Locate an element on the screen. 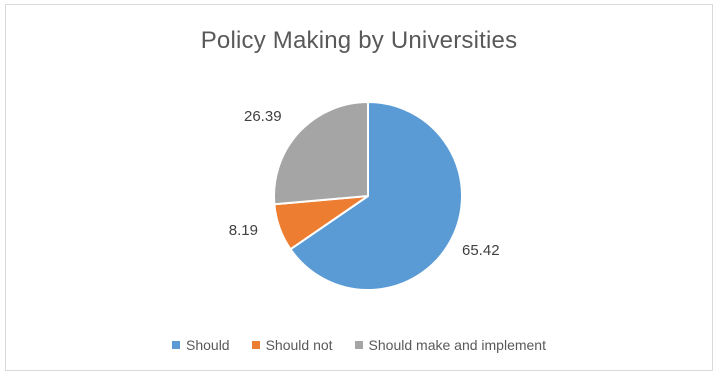  legend-swatch-should-make-and-implement is located at coordinates (358, 345).